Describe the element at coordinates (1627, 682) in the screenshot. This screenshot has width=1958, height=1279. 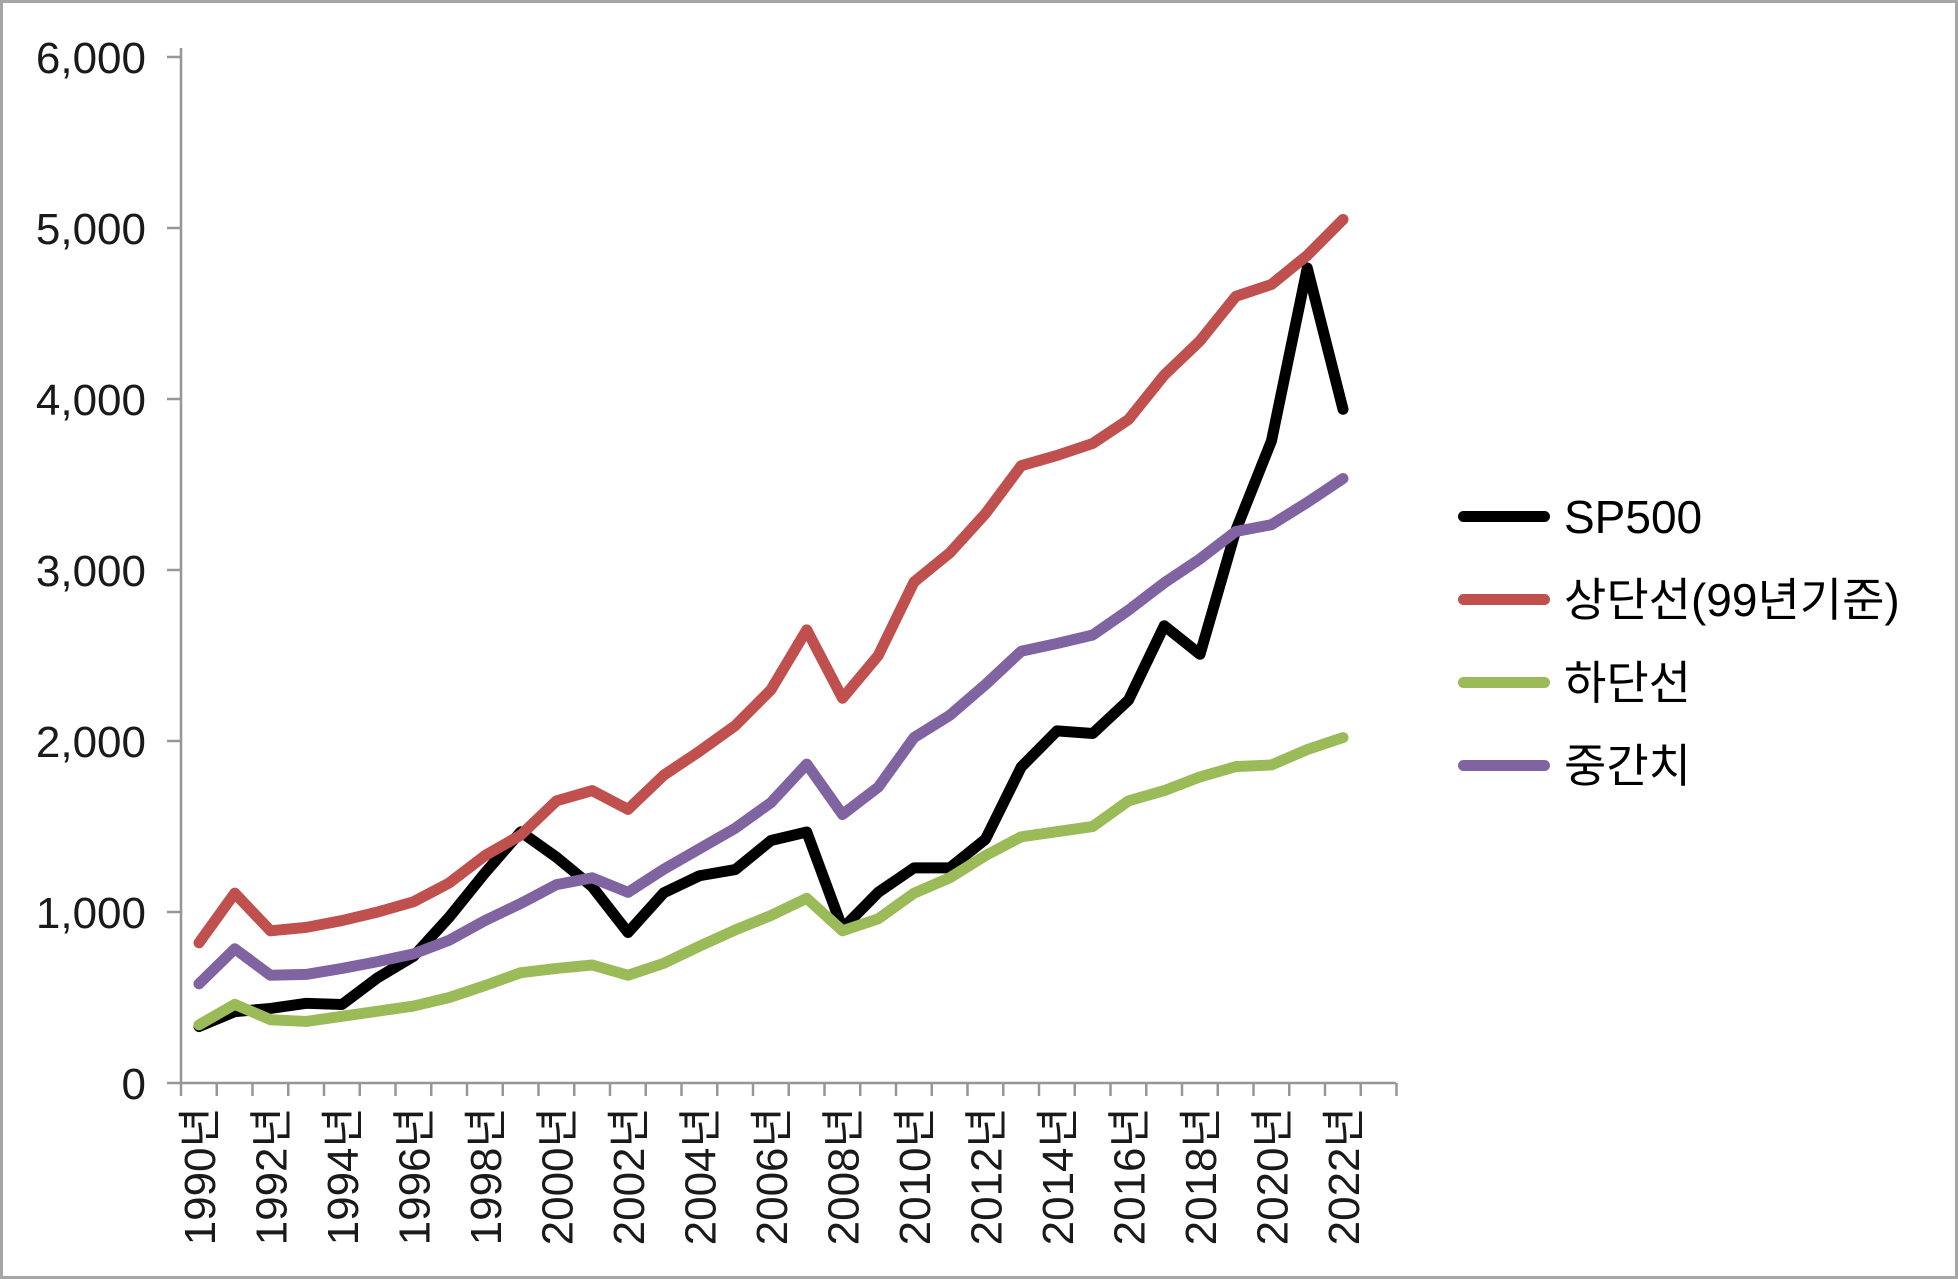
I see `legend-label-lower-band: 하단선` at that location.